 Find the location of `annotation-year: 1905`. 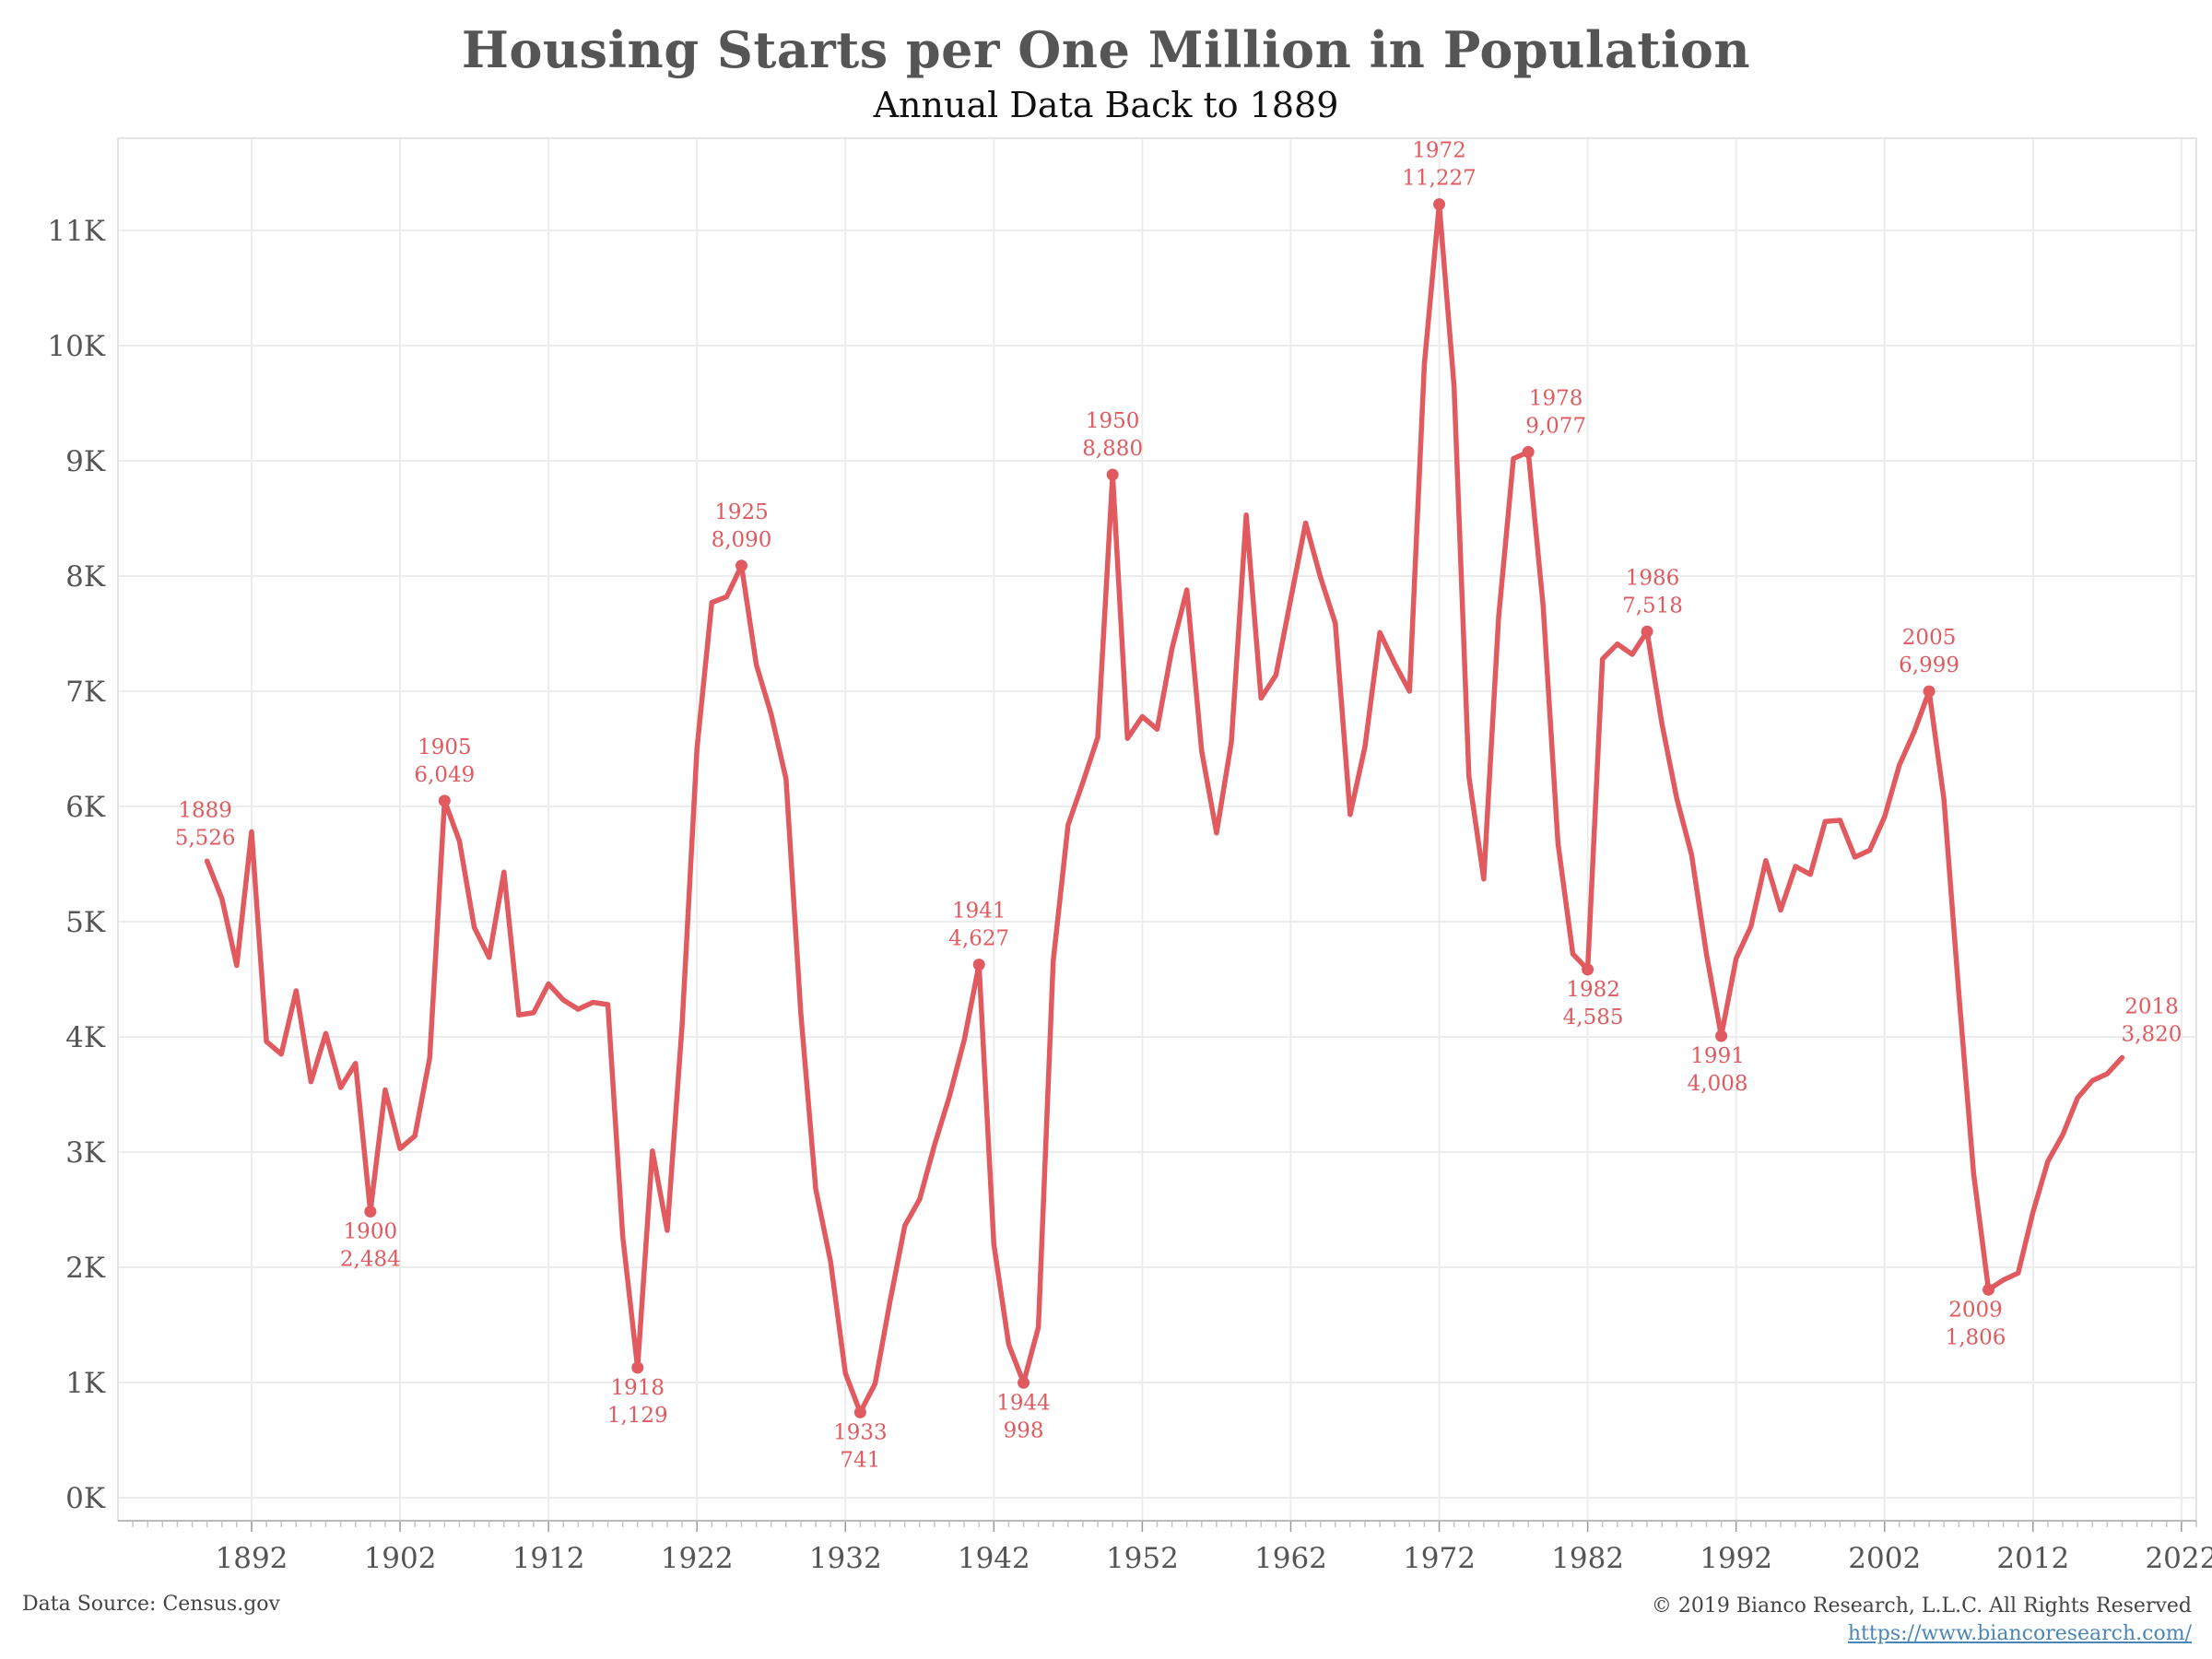

annotation-year: 1905 is located at coordinates (445, 747).